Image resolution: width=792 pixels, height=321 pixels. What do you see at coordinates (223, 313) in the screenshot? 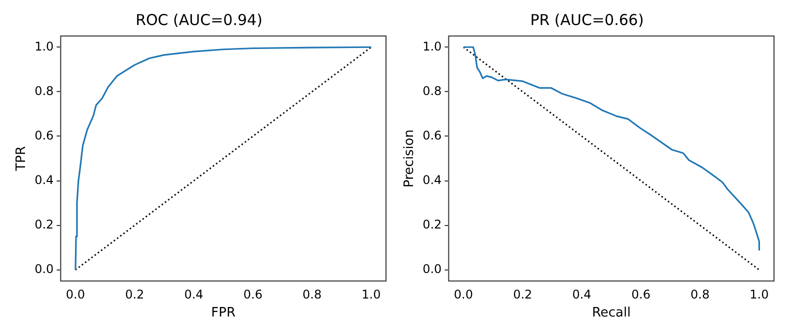
I see `x-axis-title: FPR` at bounding box center [223, 313].